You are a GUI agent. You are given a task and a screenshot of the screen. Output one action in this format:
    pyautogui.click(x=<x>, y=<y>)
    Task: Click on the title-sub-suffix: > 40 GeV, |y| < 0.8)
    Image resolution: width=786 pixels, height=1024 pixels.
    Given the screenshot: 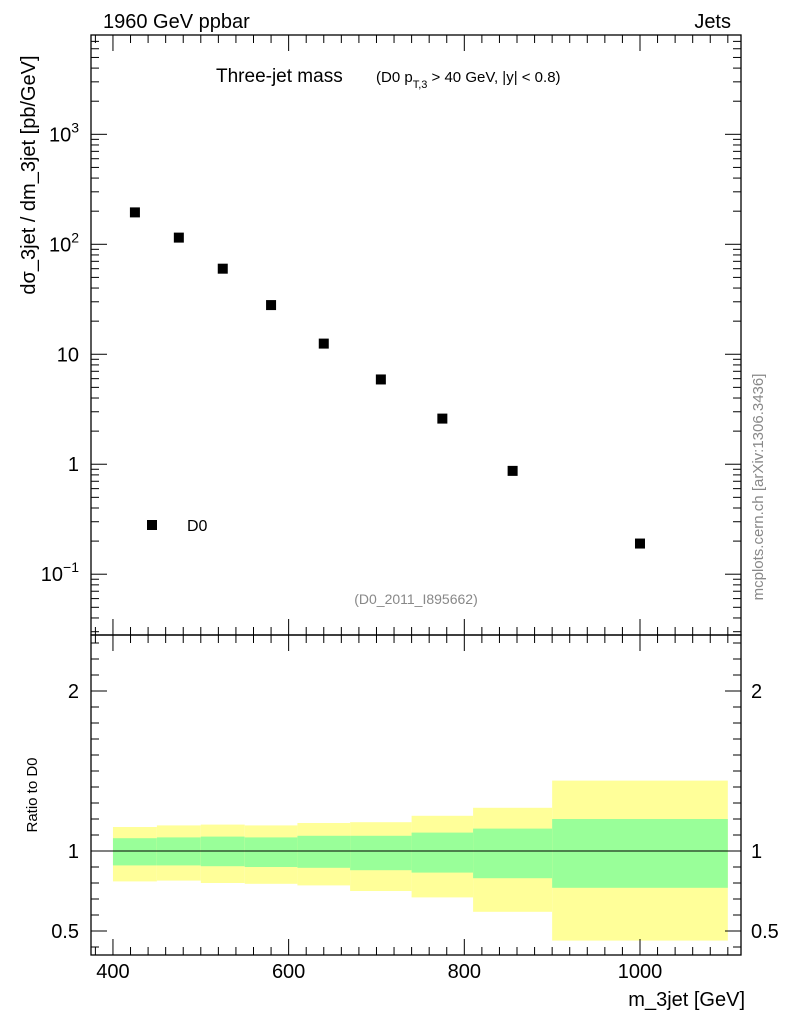 What is the action you would take?
    pyautogui.click(x=493, y=77)
    